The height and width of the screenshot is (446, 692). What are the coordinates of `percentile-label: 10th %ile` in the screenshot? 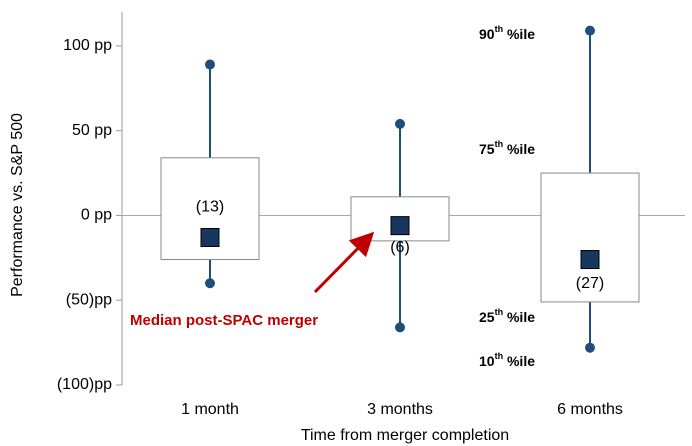 It's located at (507, 359).